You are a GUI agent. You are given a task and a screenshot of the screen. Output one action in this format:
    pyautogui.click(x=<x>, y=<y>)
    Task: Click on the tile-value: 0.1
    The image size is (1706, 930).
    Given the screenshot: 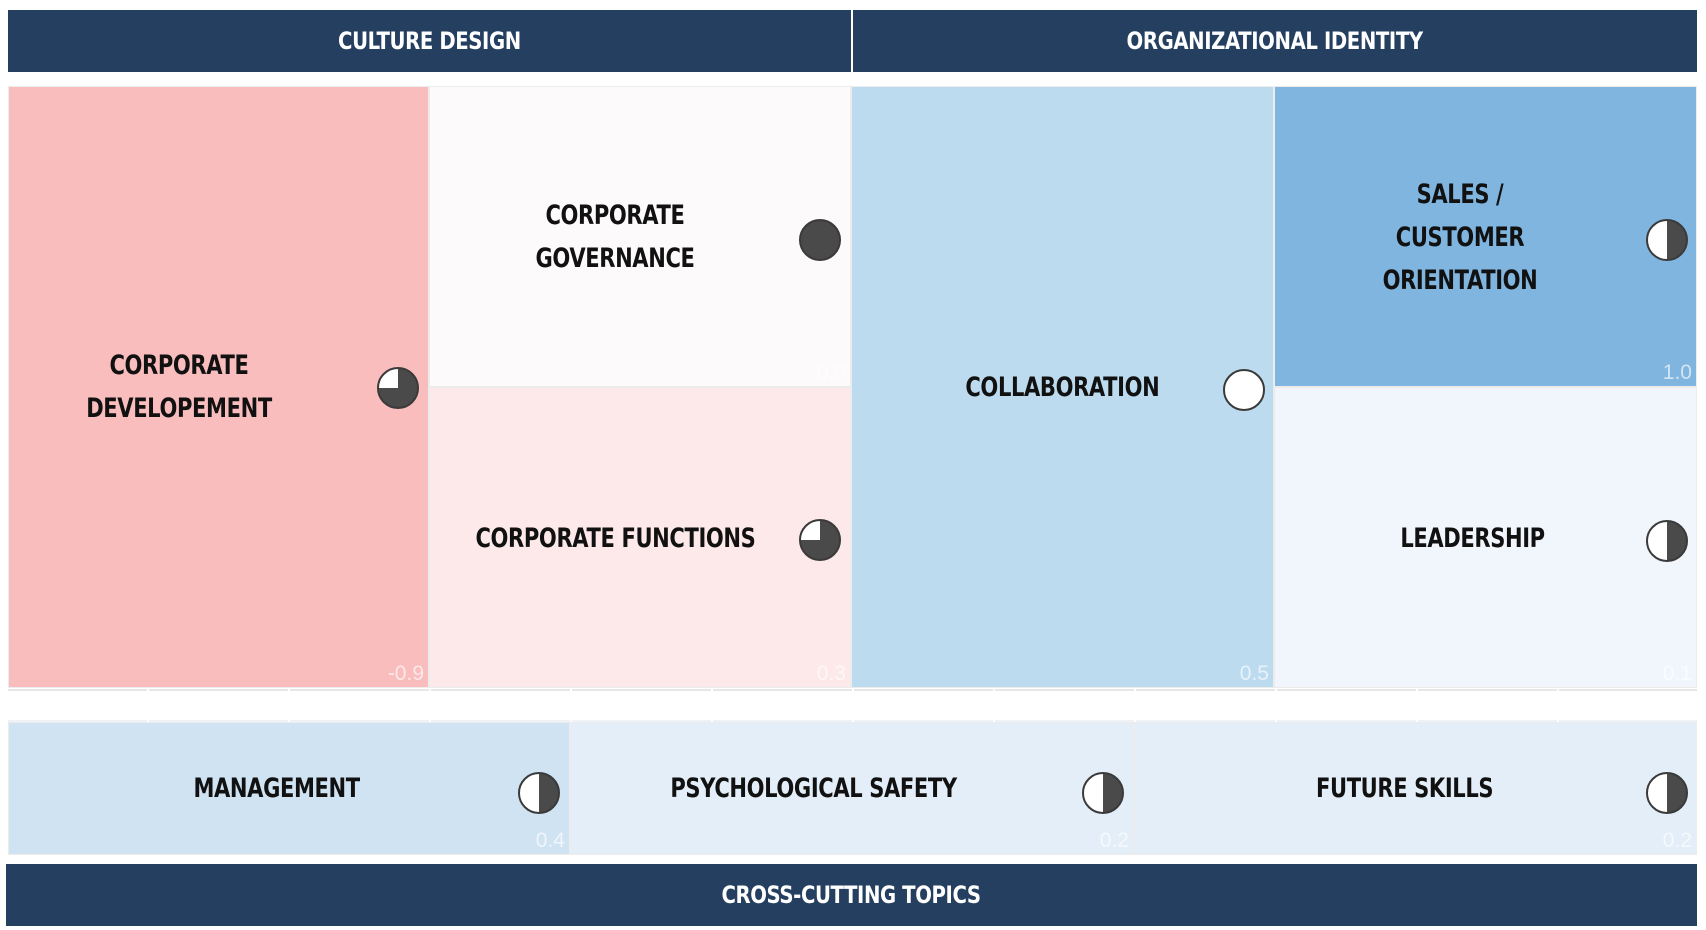 What is the action you would take?
    pyautogui.click(x=1677, y=673)
    